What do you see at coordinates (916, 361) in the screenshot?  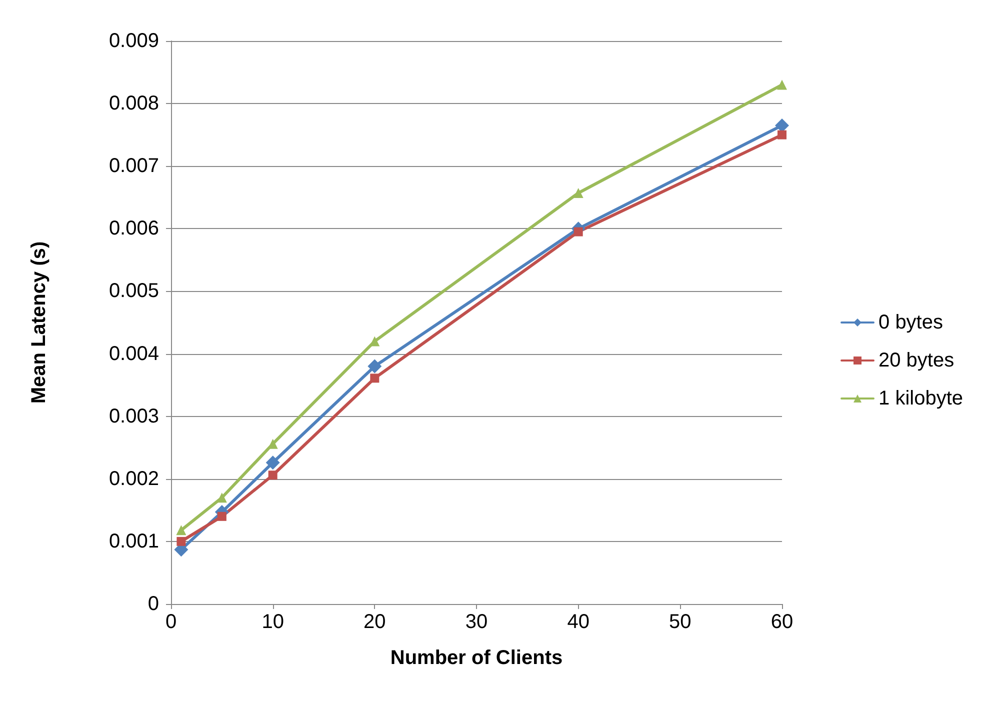 I see `legend-label: 20 bytes` at bounding box center [916, 361].